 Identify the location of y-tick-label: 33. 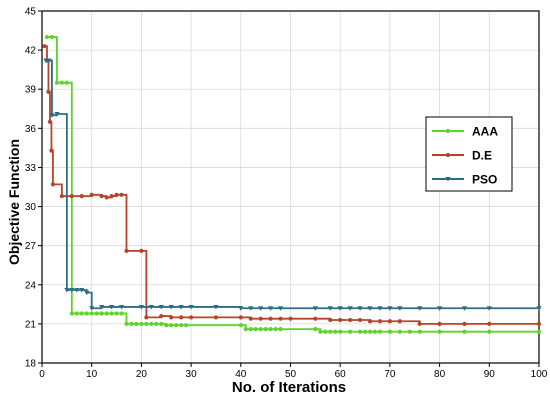
(31, 168).